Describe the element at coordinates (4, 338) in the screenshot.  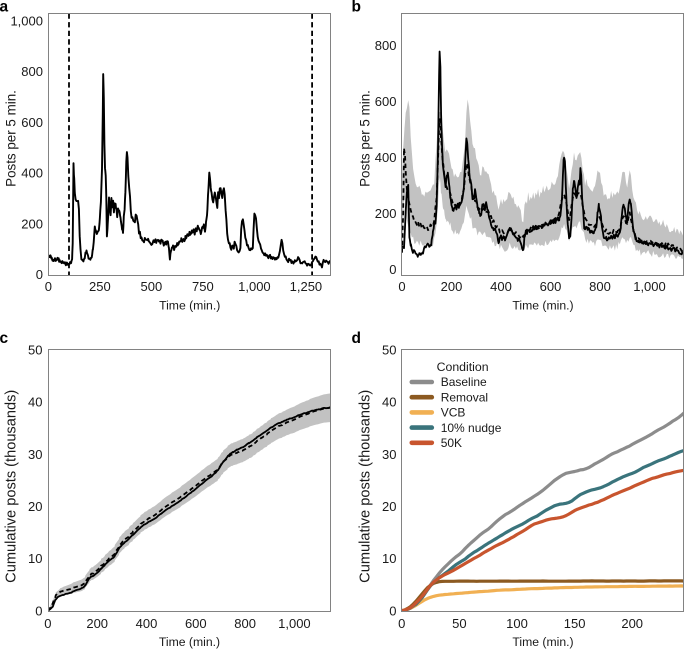
I see `svg-text: c` at that location.